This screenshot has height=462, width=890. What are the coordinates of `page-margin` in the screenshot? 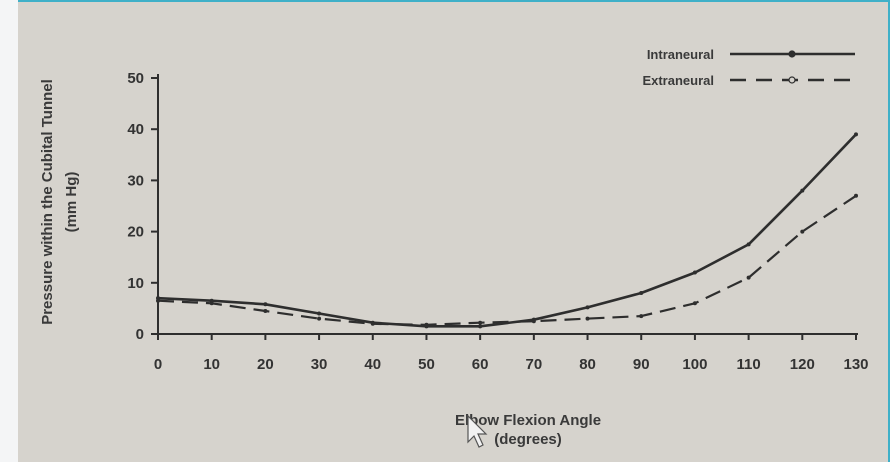 It's located at (9, 231).